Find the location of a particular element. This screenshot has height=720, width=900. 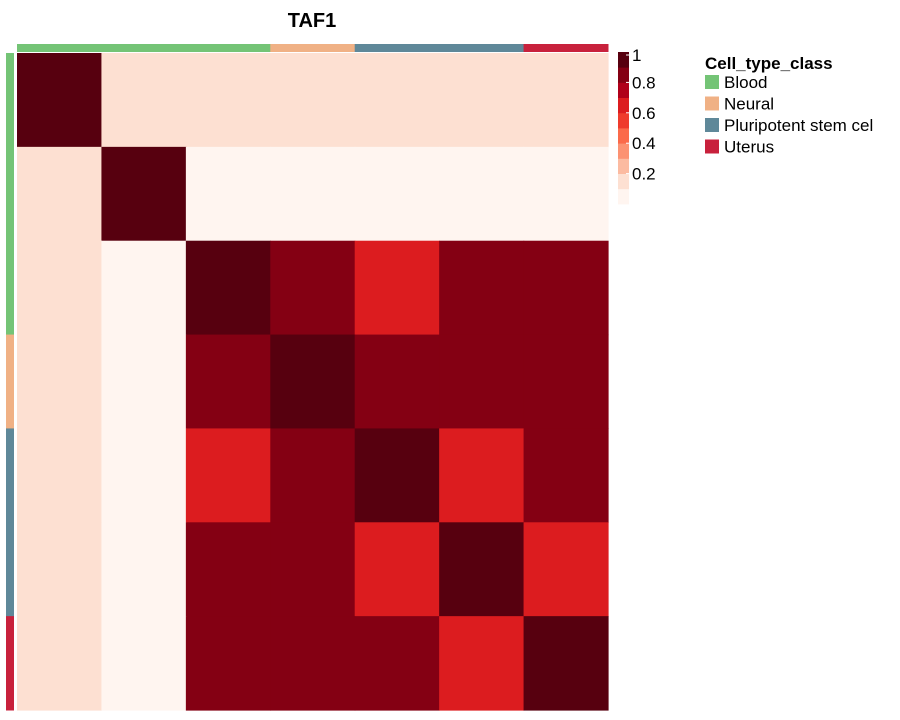

colorbar is located at coordinates (623, 128).